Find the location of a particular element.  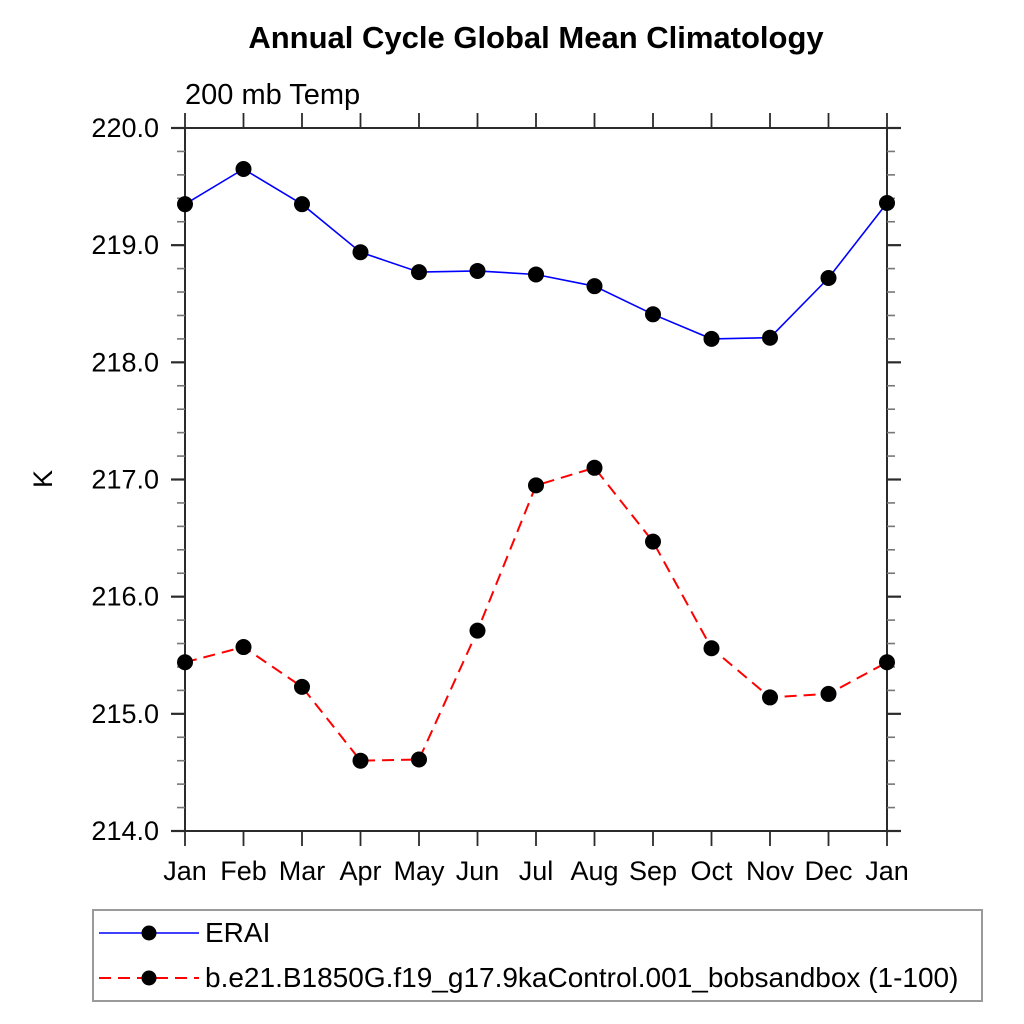

chart-title: Annual Cycle Global Mean Climatology is located at coordinates (536, 37).